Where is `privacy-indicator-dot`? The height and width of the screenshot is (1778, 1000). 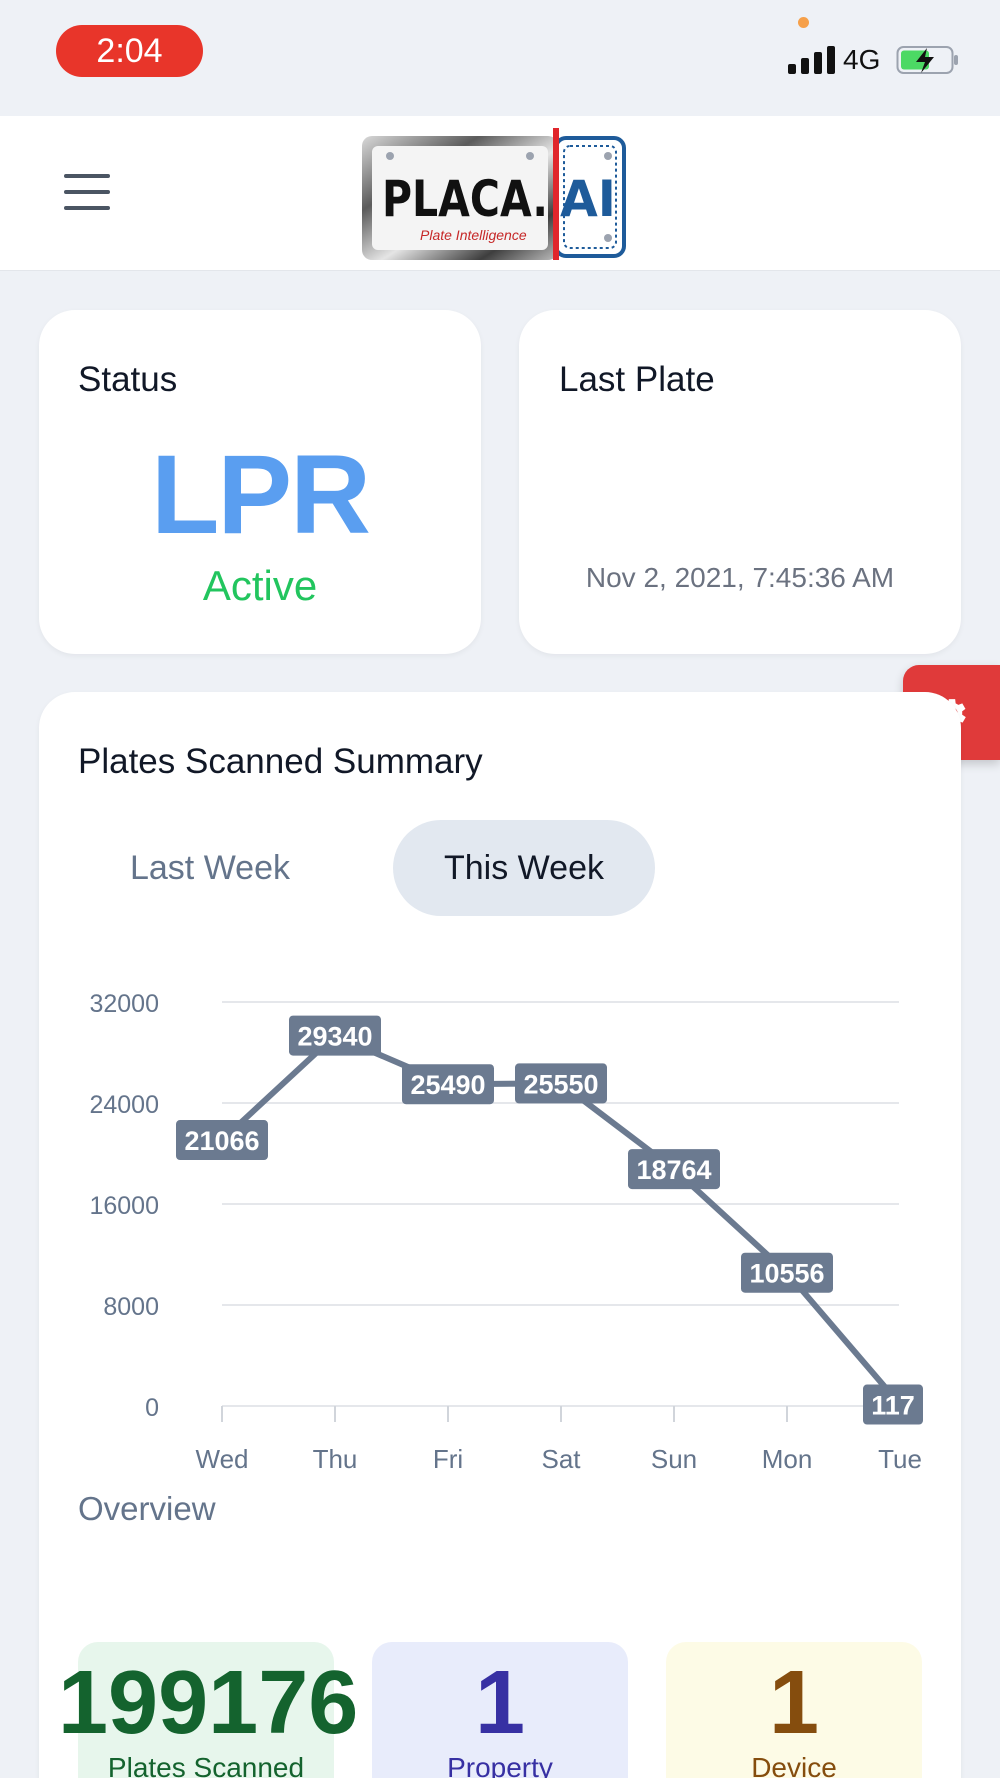 privacy-indicator-dot is located at coordinates (803, 22).